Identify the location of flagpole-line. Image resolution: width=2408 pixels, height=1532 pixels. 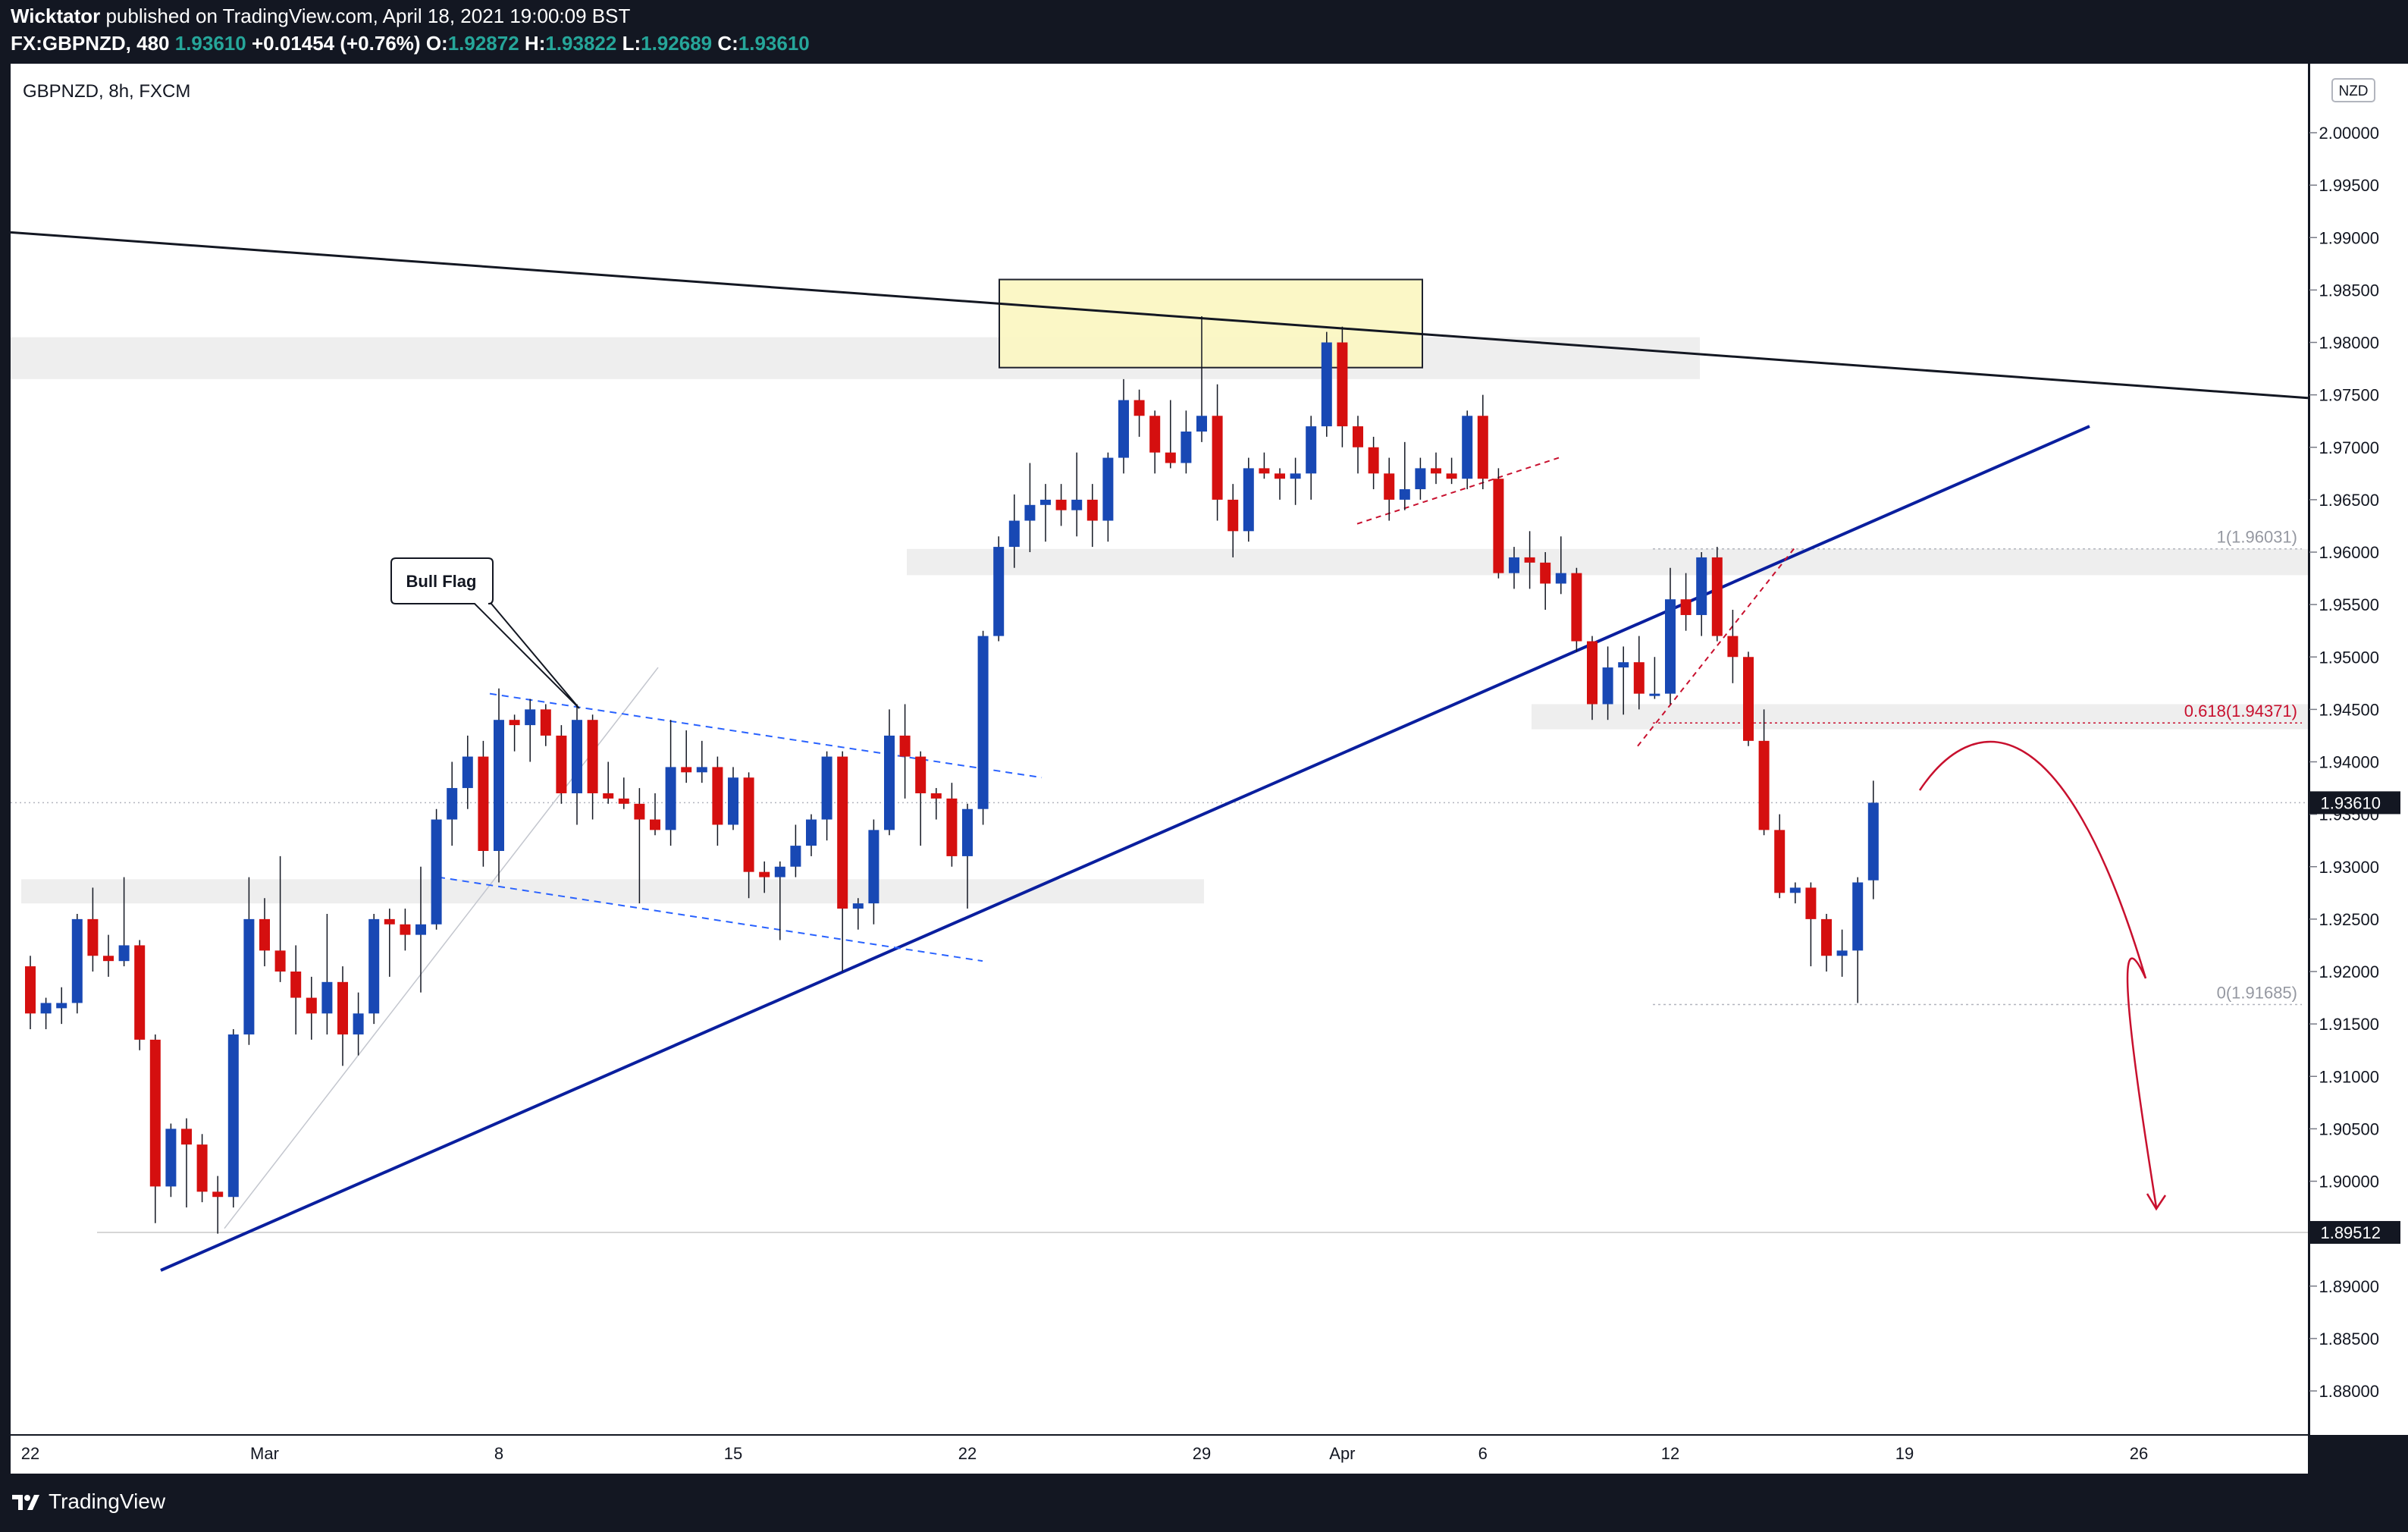
(441, 948).